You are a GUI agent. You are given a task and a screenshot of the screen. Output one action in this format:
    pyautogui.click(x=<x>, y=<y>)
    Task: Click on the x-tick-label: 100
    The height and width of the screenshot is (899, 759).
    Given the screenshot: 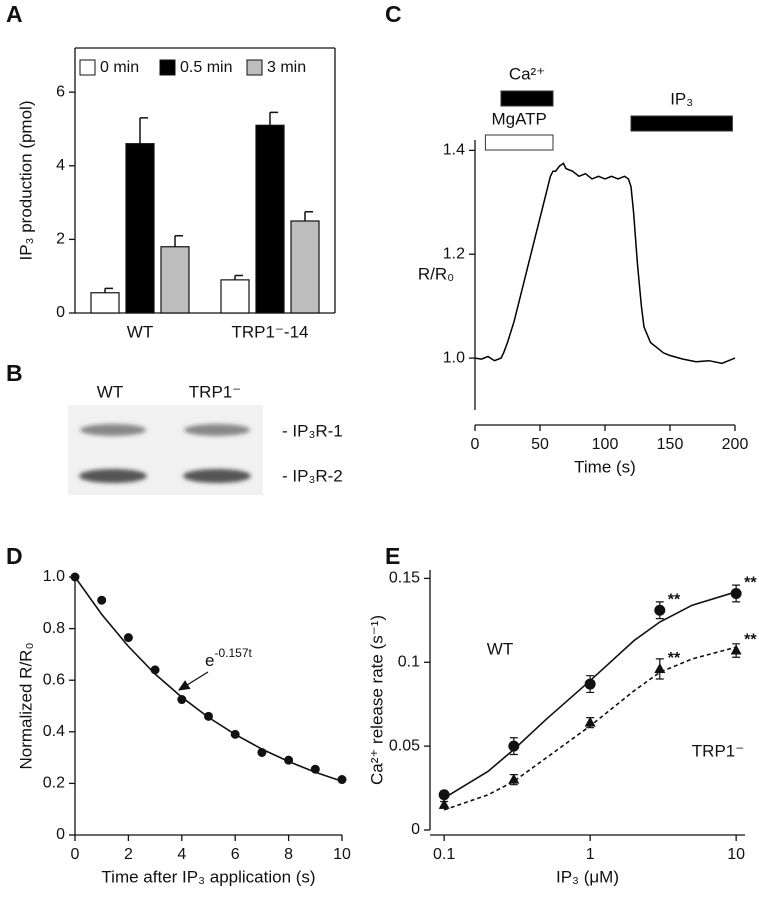 What is the action you would take?
    pyautogui.click(x=605, y=444)
    